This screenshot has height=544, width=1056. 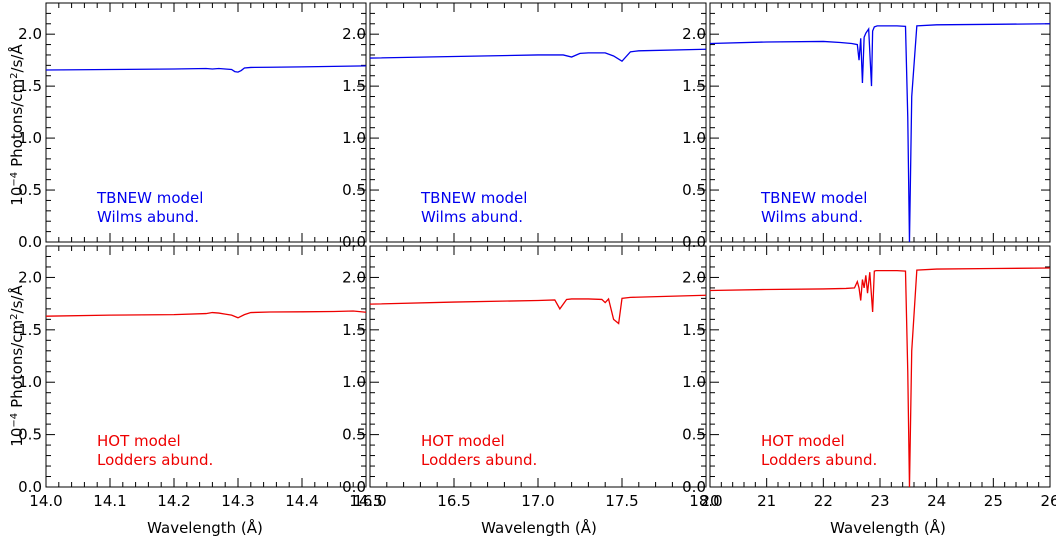 What do you see at coordinates (16, 366) in the screenshot?
I see `y-axis-title-bottom: 10−4Photons/cm2/s/Å` at bounding box center [16, 366].